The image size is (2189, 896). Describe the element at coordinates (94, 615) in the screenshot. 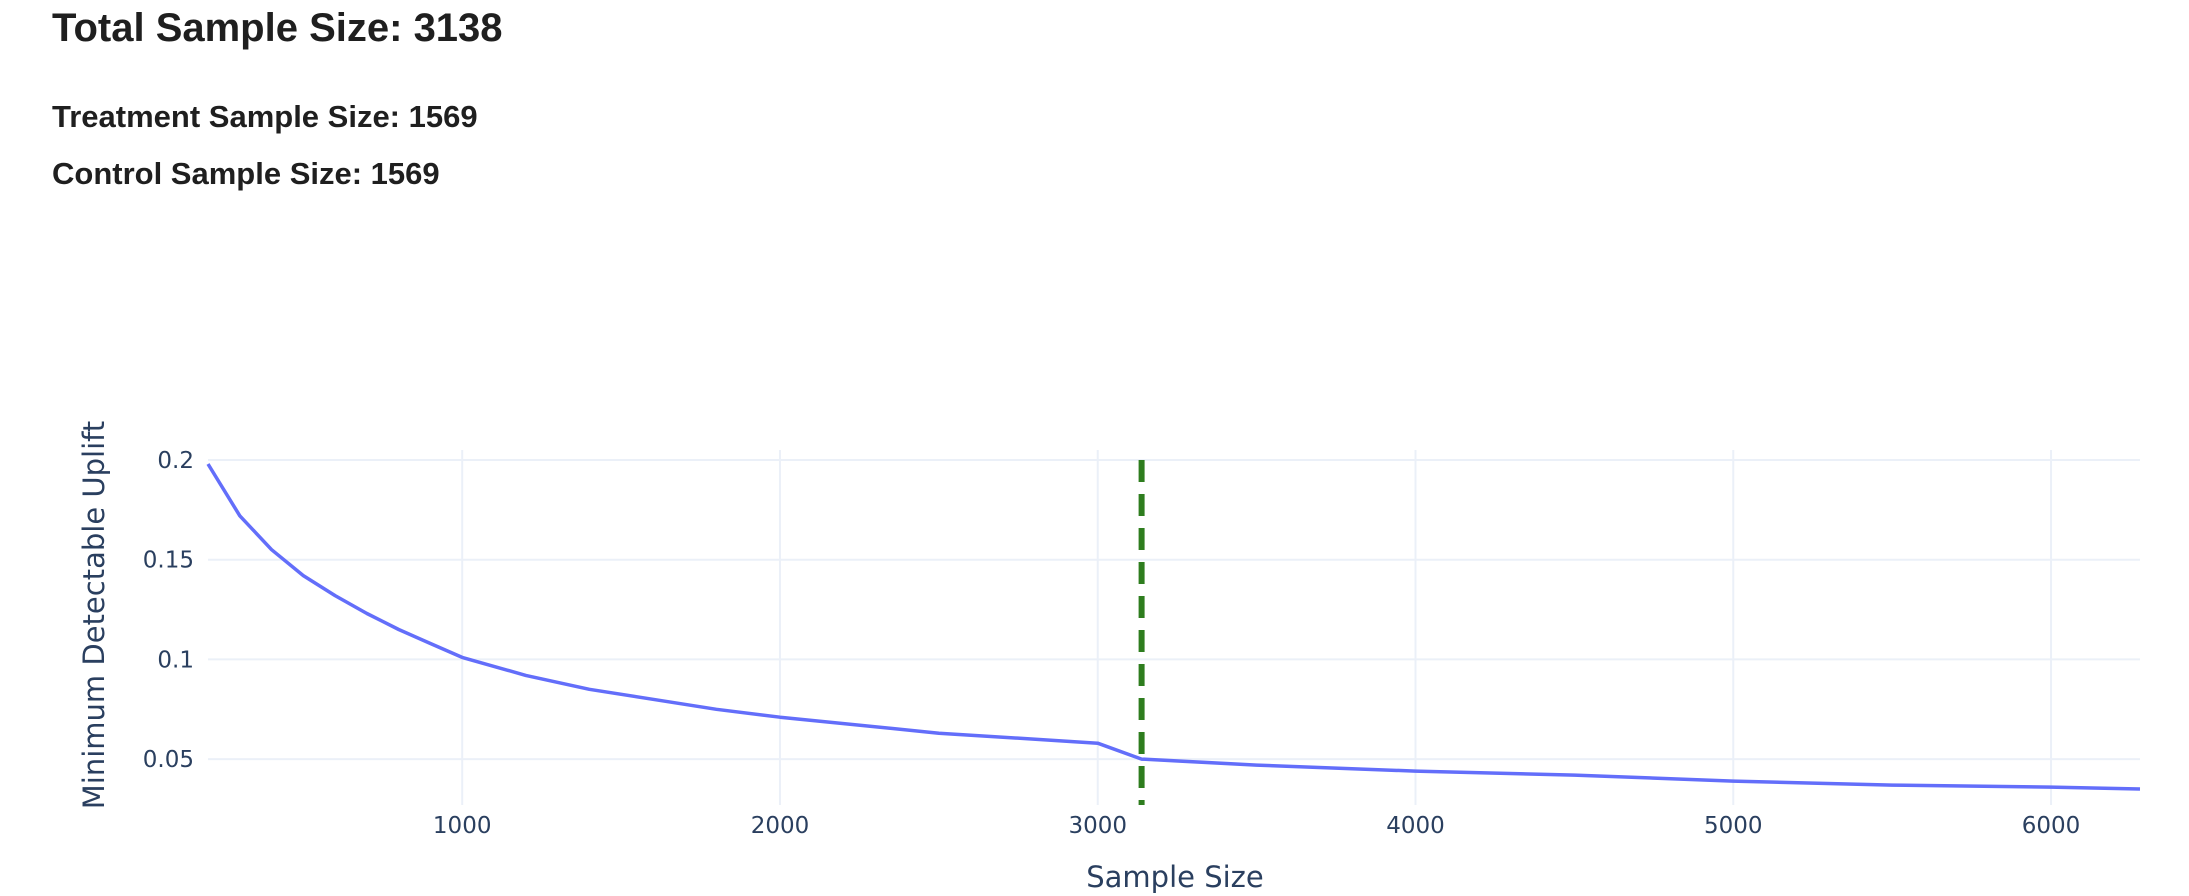

I see `y-axis-title: Minimum Detectable Uplift` at that location.